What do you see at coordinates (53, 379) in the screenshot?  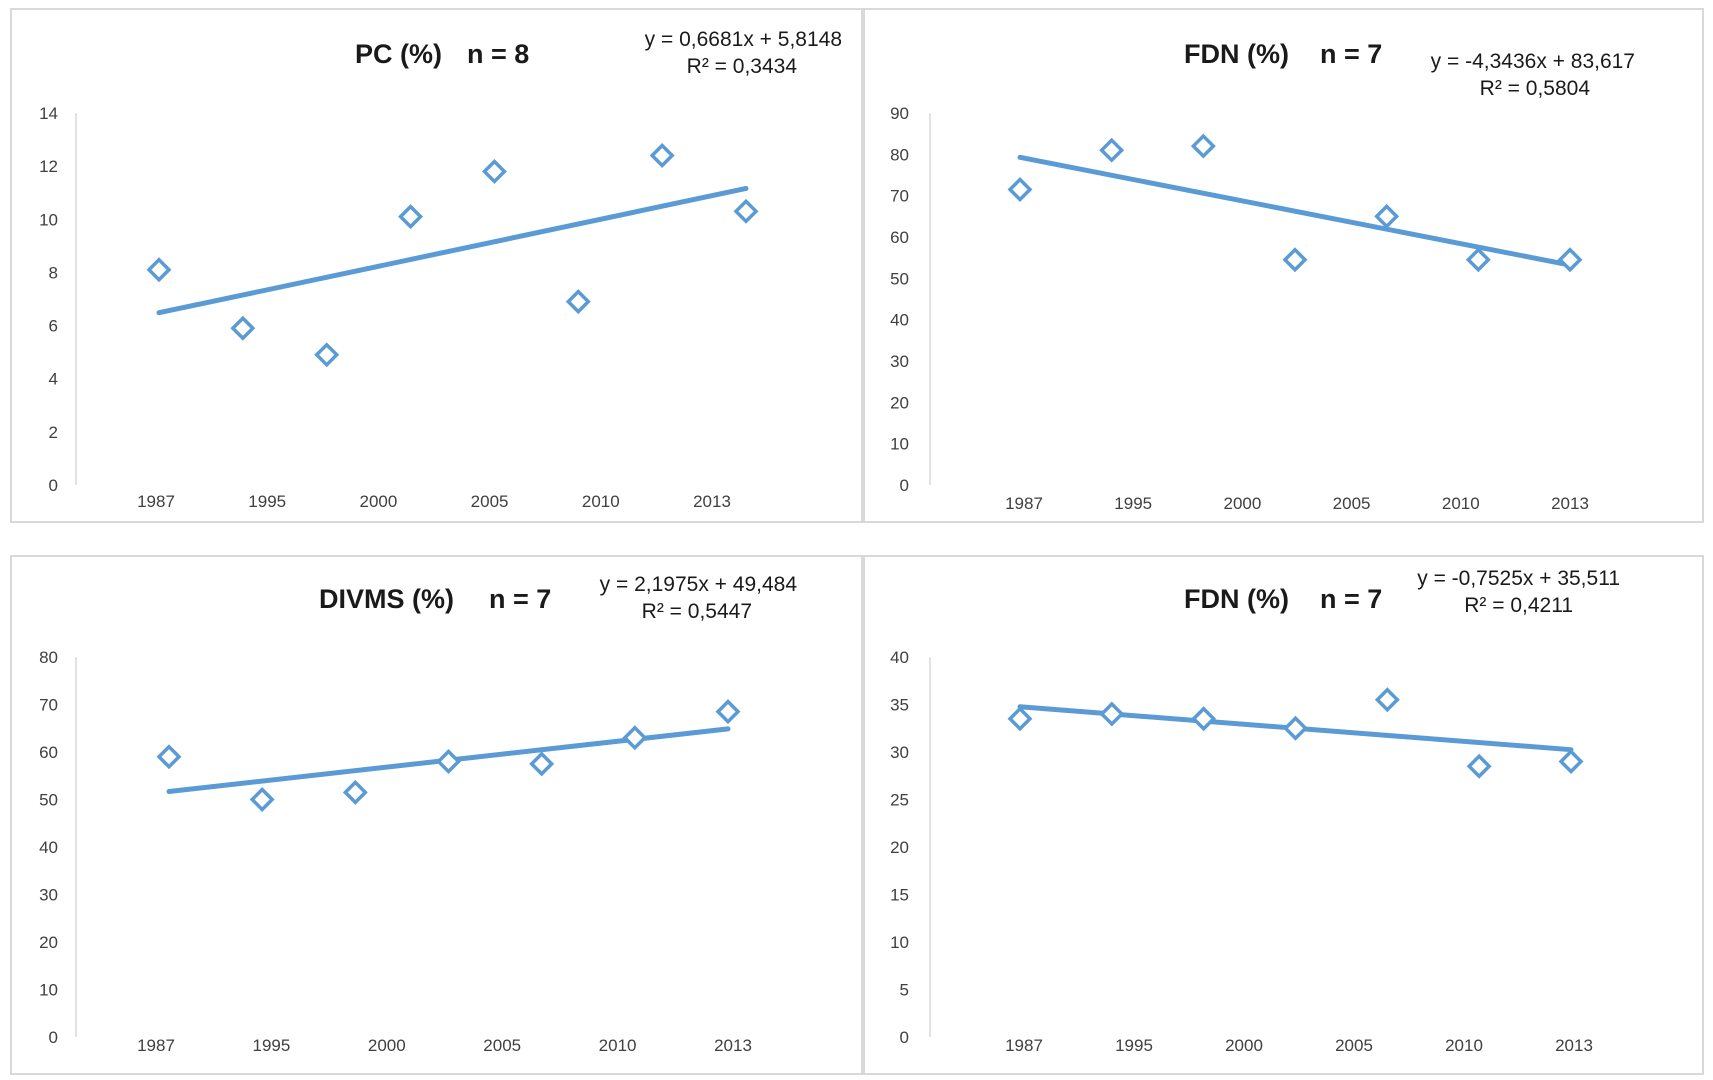 I see `y-tick-label: 4` at bounding box center [53, 379].